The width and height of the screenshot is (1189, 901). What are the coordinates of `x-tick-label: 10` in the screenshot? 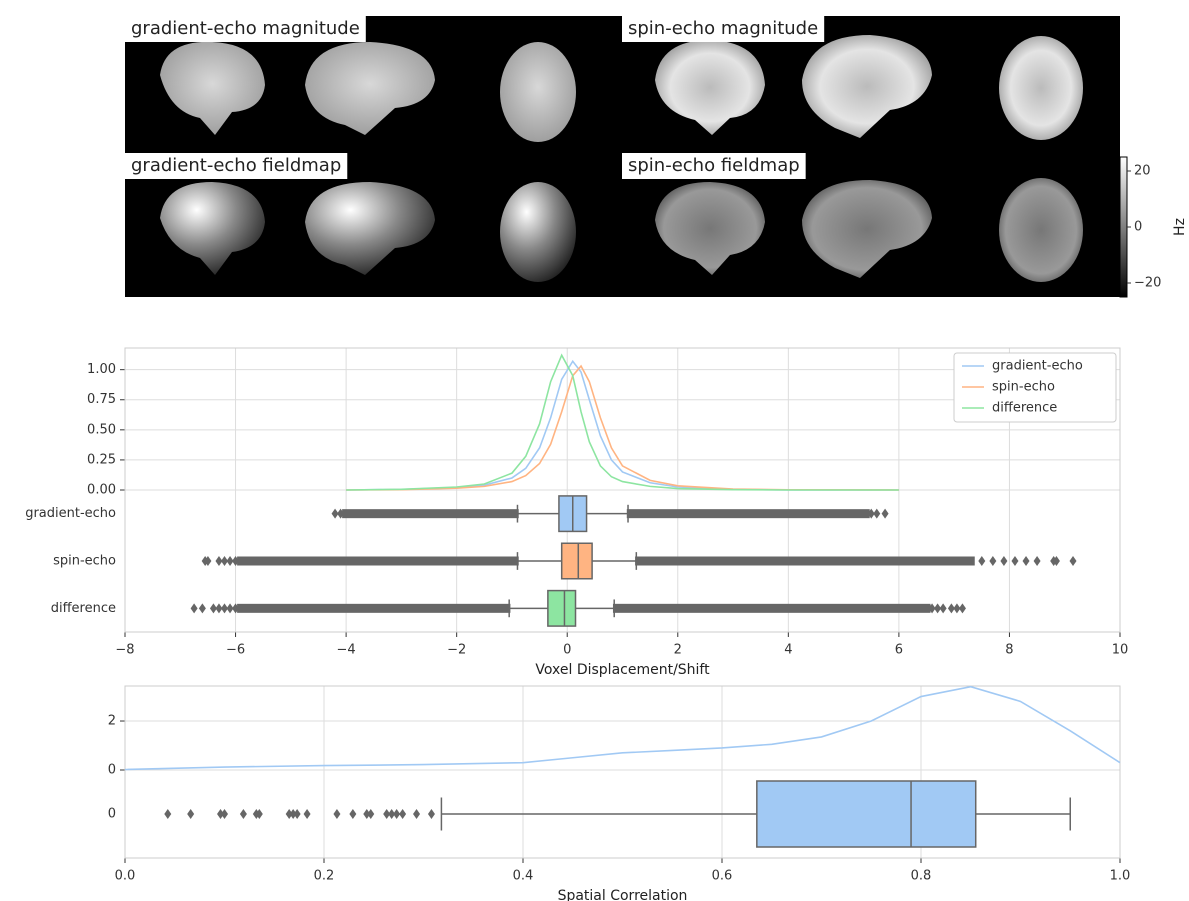 It's located at (1120, 650).